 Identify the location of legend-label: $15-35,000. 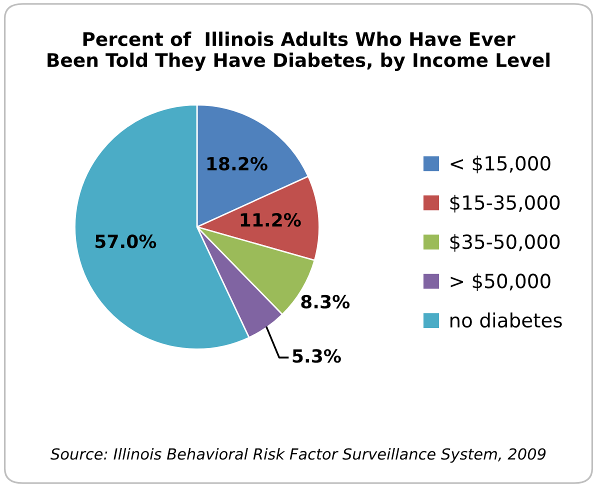
(505, 203).